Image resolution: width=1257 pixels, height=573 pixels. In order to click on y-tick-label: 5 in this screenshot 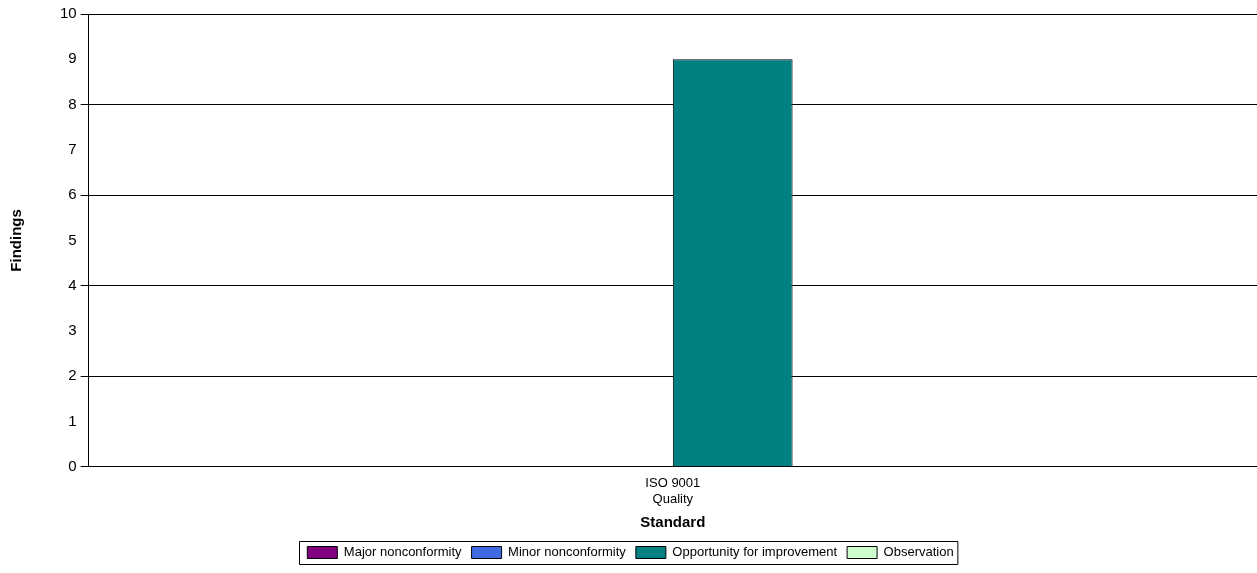, I will do `click(72, 239)`.